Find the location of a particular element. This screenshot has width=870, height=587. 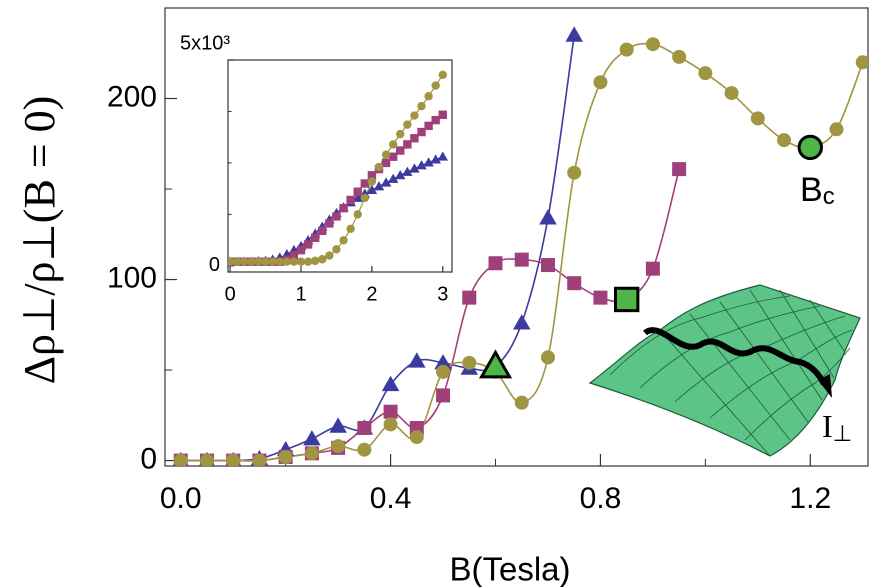

annotation: Bc is located at coordinates (817, 190).